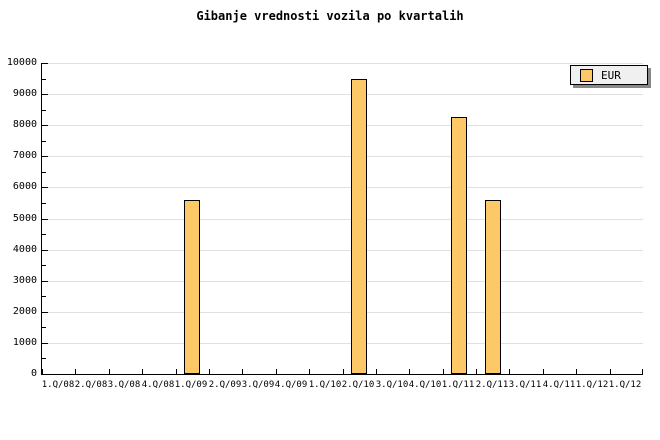 The height and width of the screenshot is (440, 660). What do you see at coordinates (291, 385) in the screenshot?
I see `x-axis-tick-label: 4.Q/09` at bounding box center [291, 385].